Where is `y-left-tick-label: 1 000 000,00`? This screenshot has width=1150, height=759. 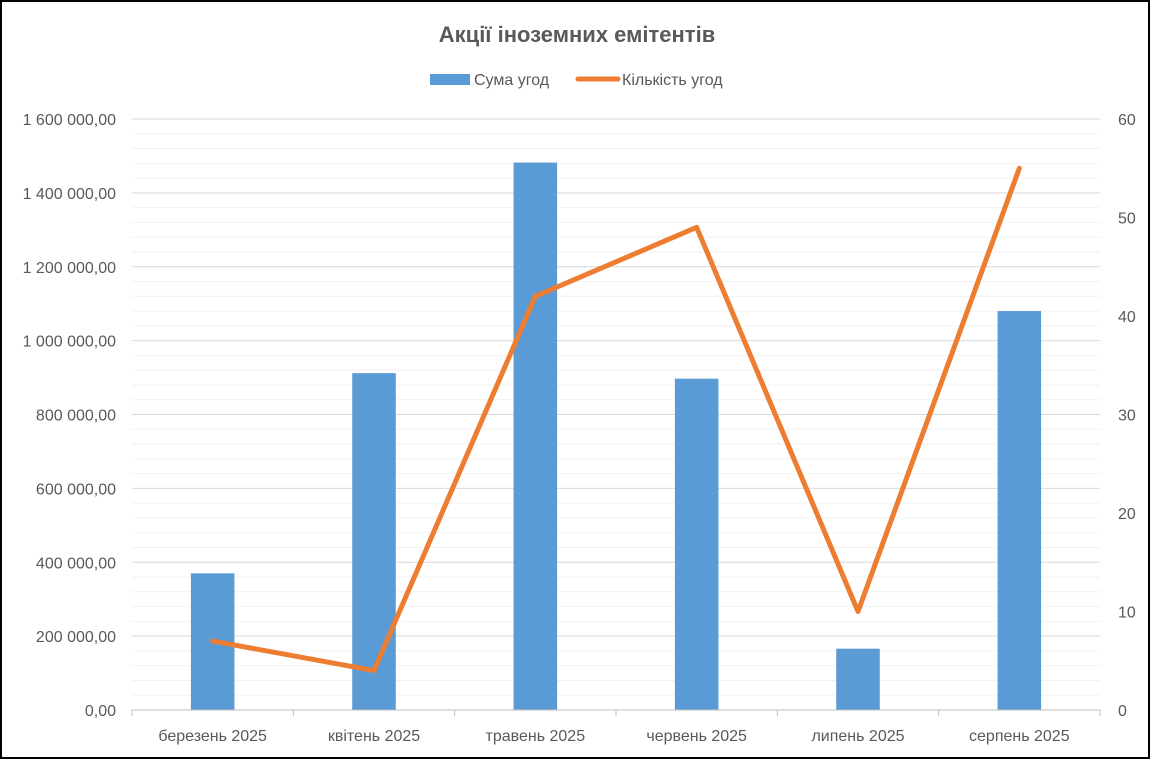
y-left-tick-label: 1 000 000,00 is located at coordinates (70, 342).